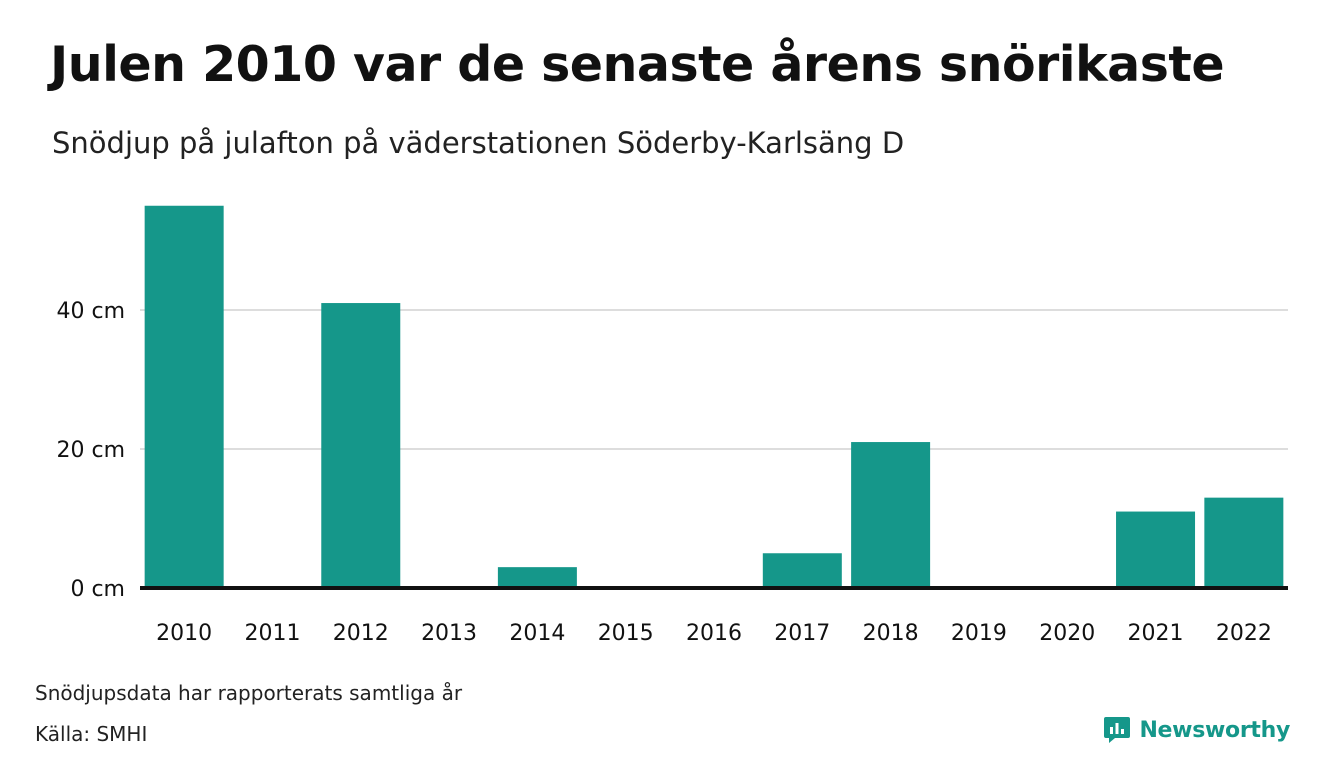 Image resolution: width=1340 pixels, height=780 pixels. What do you see at coordinates (537, 577) in the screenshot?
I see `bar-2014` at bounding box center [537, 577].